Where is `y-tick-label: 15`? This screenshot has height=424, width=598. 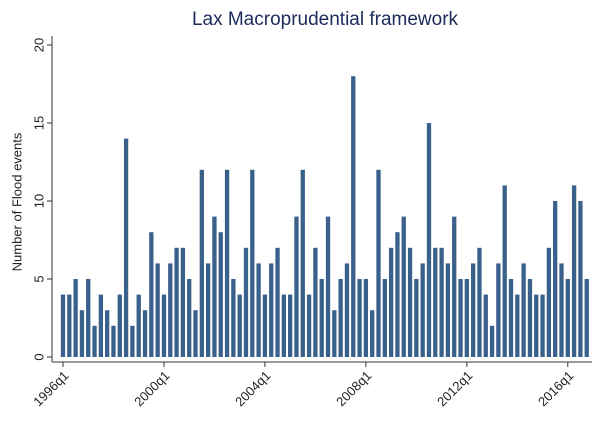
y-tick-label: 15 is located at coordinates (38, 123).